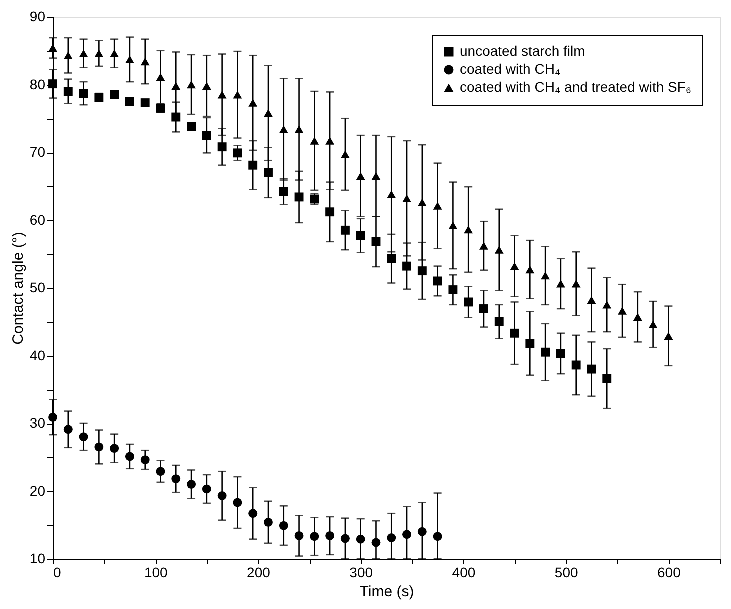 Image resolution: width=731 pixels, height=609 pixels. What do you see at coordinates (362, 572) in the screenshot?
I see `x-tick-label: 300` at bounding box center [362, 572].